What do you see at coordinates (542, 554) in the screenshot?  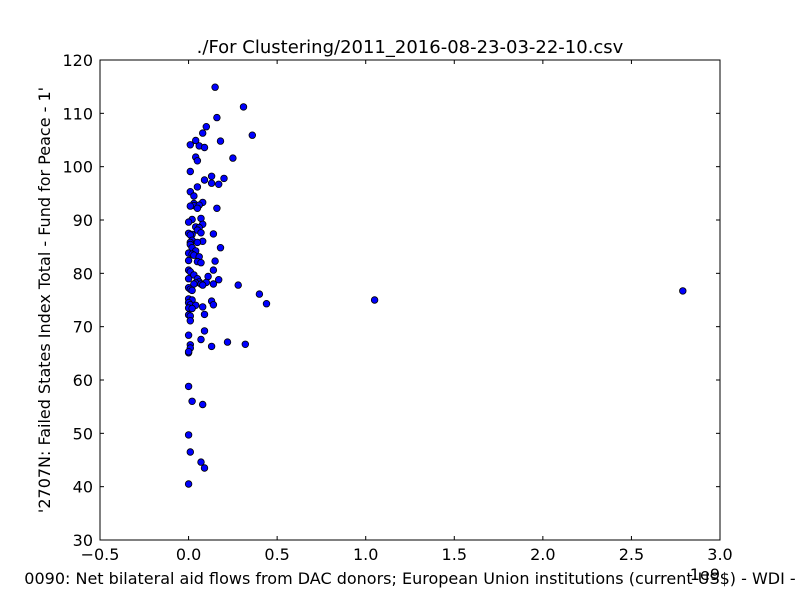 I see `x-tick-label: 2.0` at bounding box center [542, 554].